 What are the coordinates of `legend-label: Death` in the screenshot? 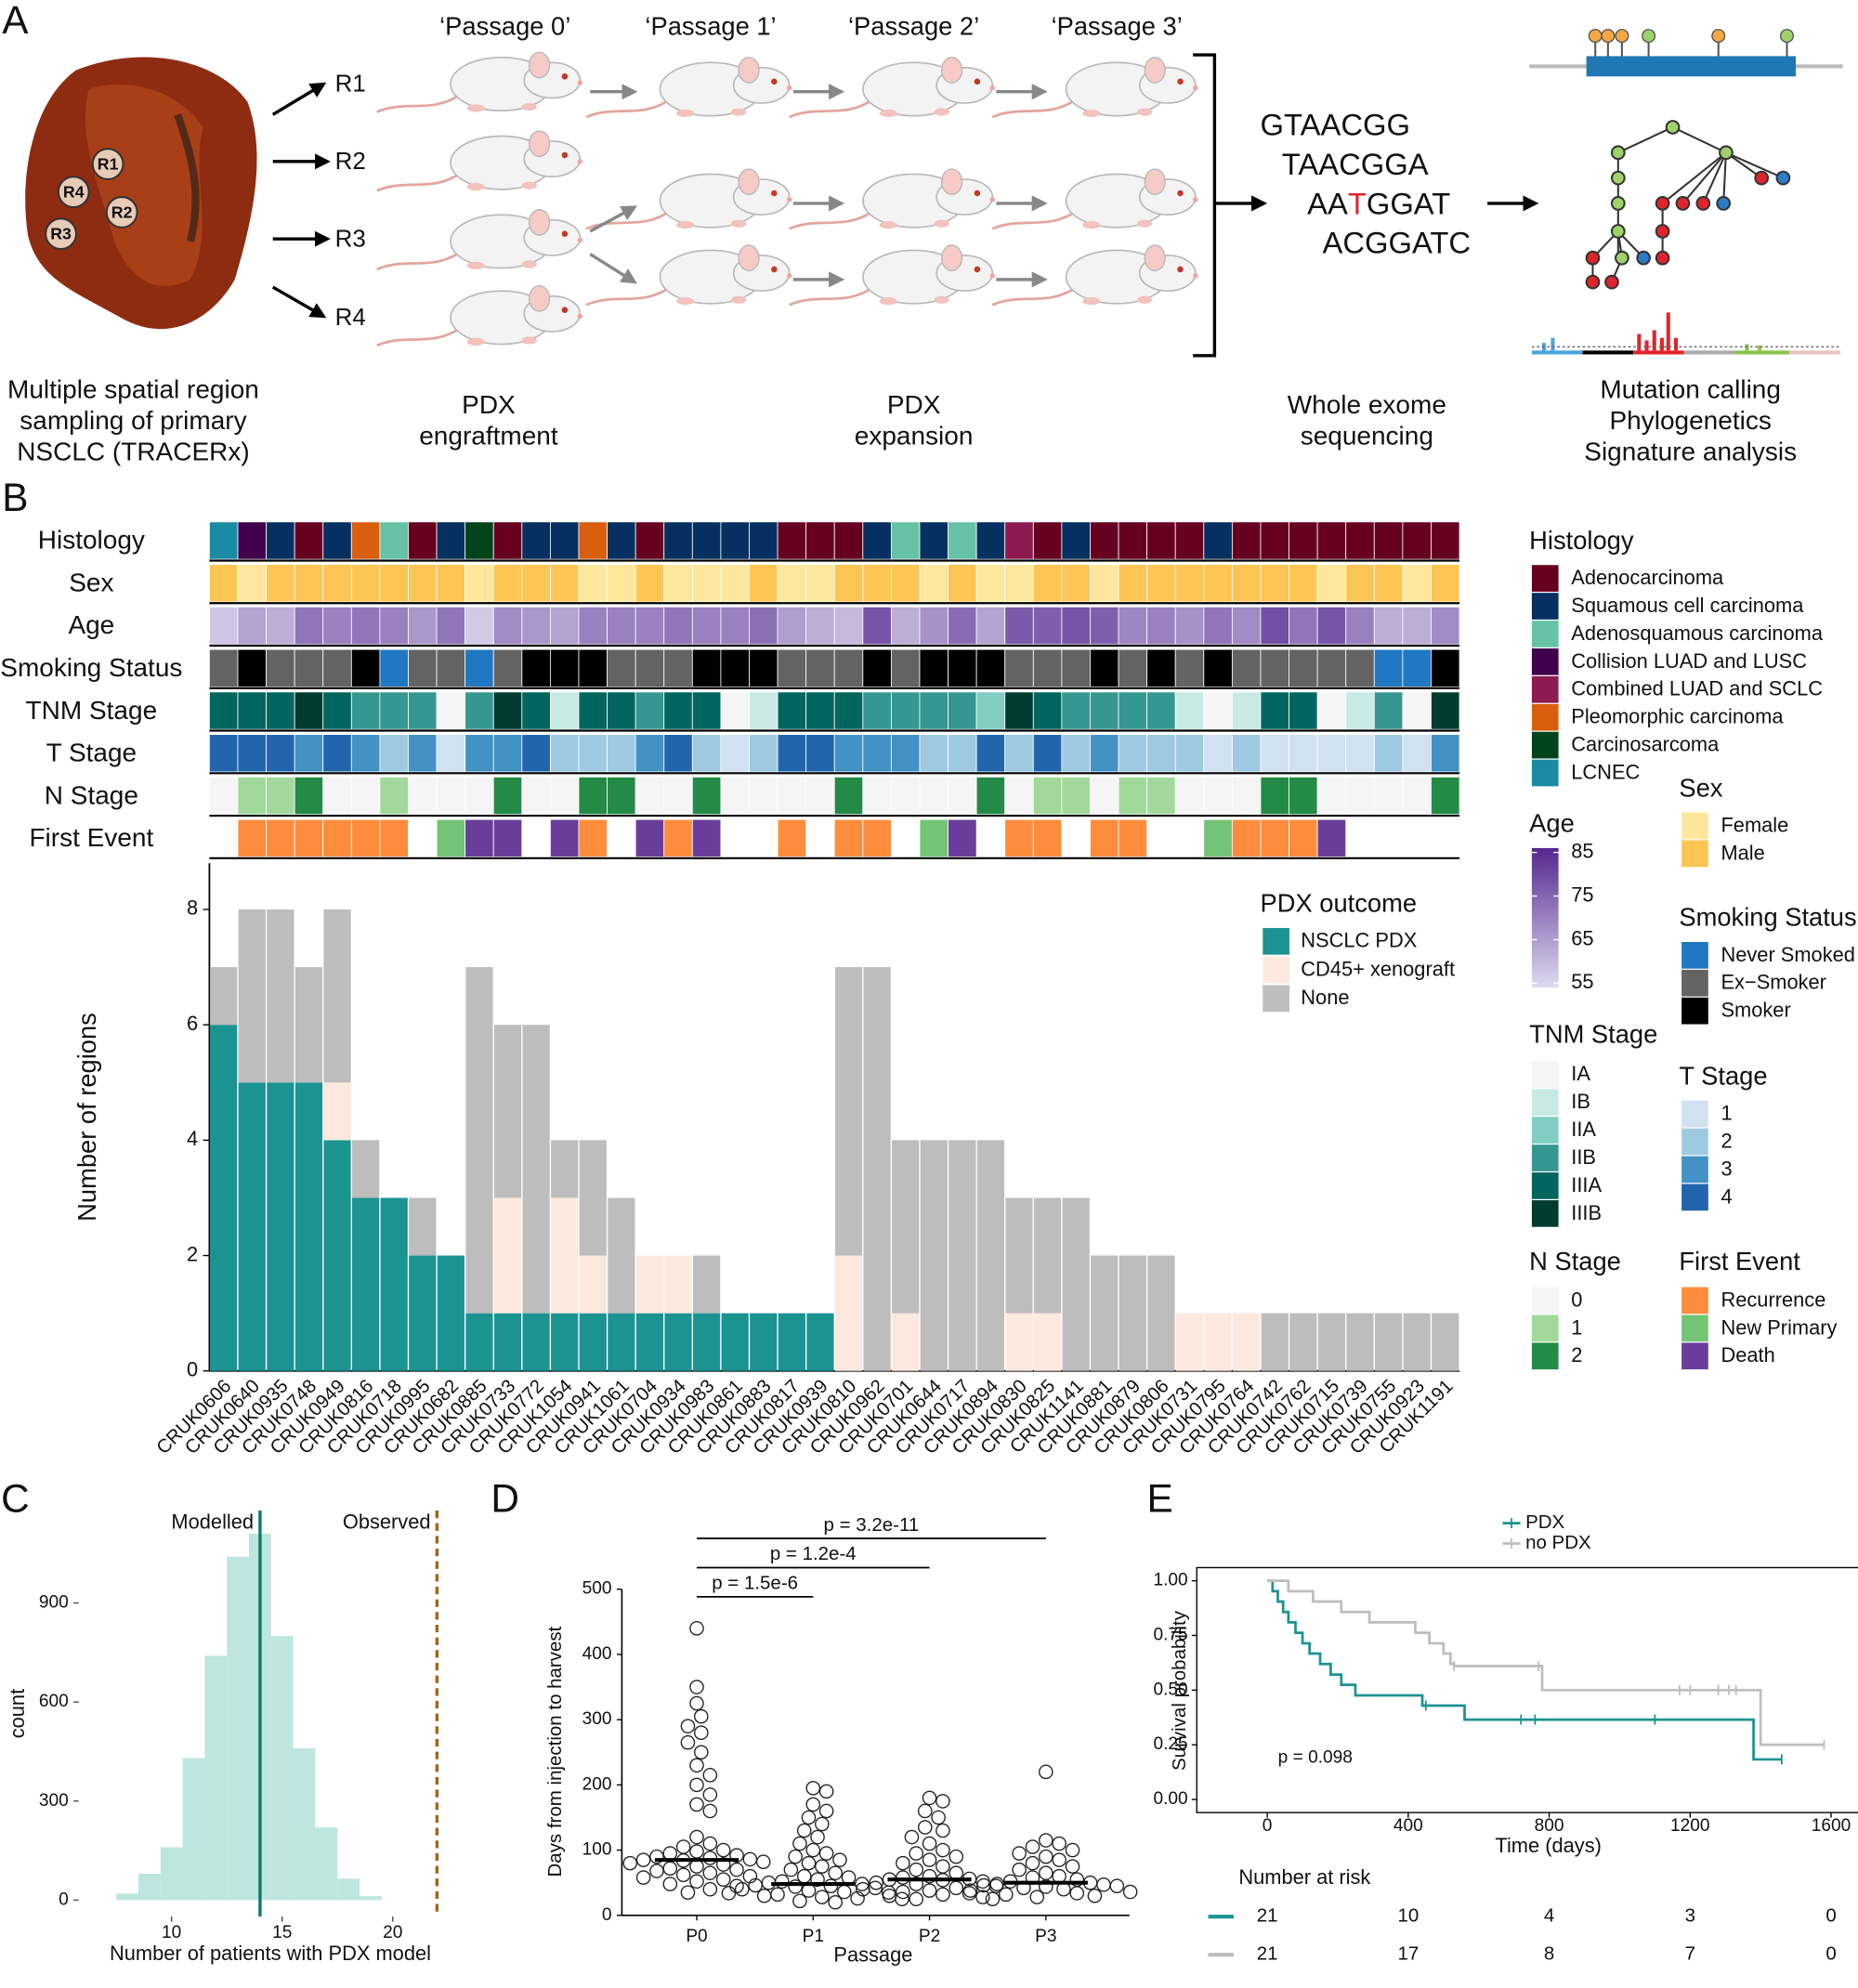 It's located at (1748, 1355).